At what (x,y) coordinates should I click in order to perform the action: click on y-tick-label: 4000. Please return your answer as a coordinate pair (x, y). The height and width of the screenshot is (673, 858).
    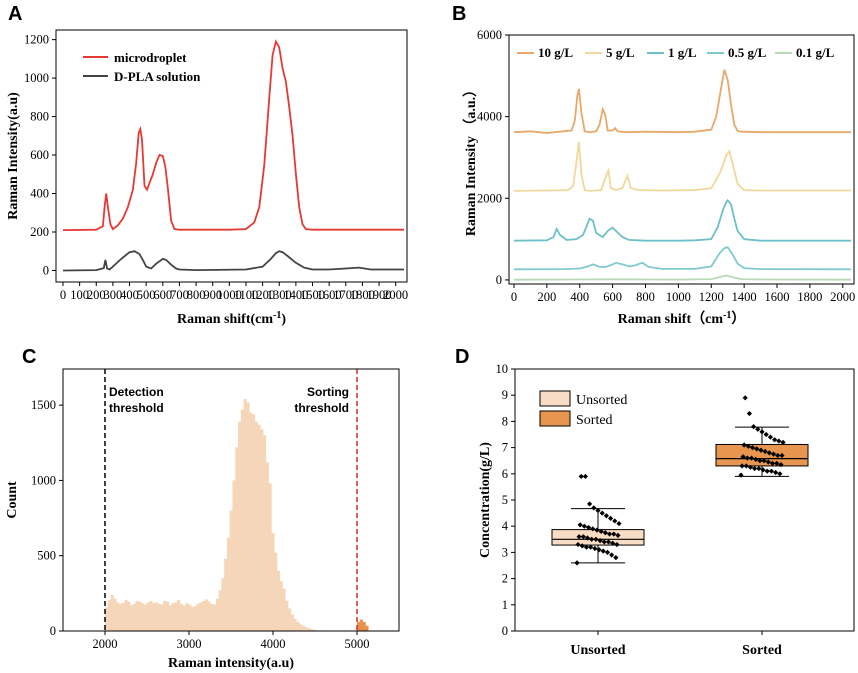
    Looking at the image, I should click on (489, 117).